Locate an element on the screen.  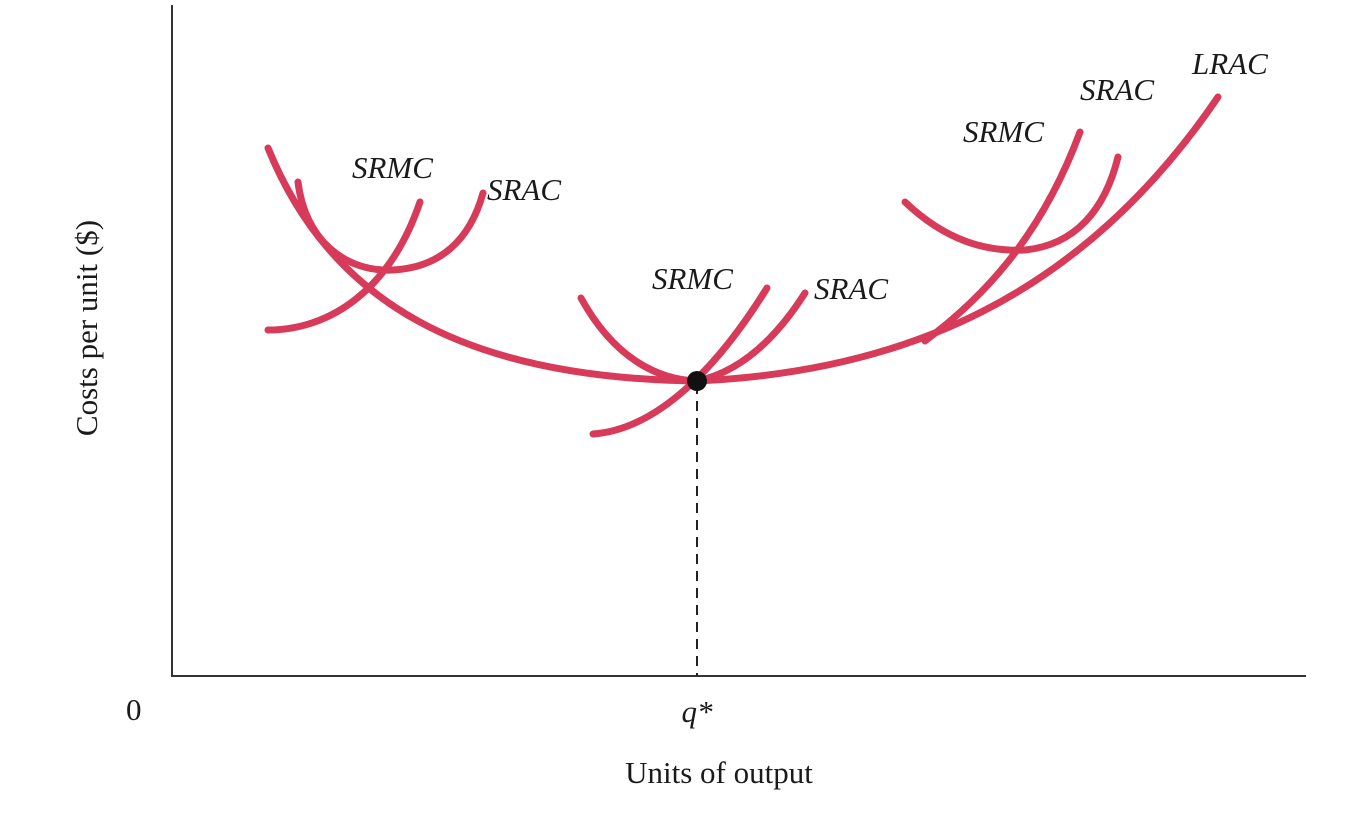
left-srmc-label: SRMC is located at coordinates (392, 167).